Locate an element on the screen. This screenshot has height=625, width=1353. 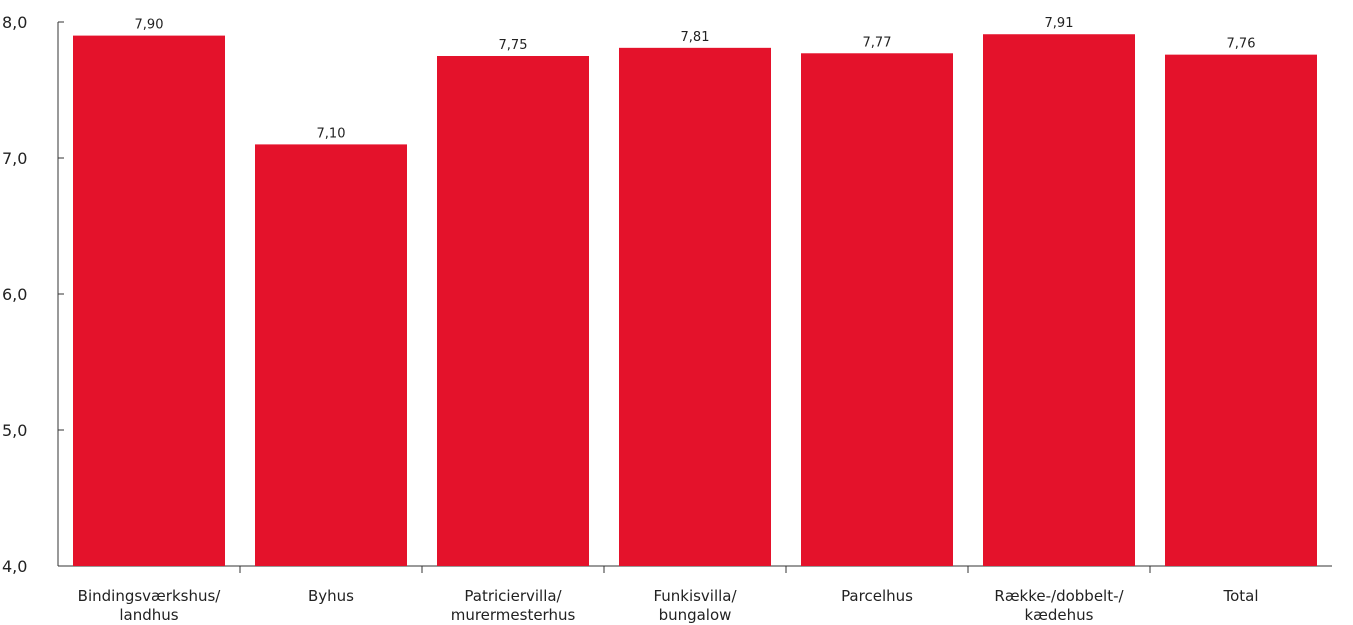
category-label: Byhus is located at coordinates (331, 596).